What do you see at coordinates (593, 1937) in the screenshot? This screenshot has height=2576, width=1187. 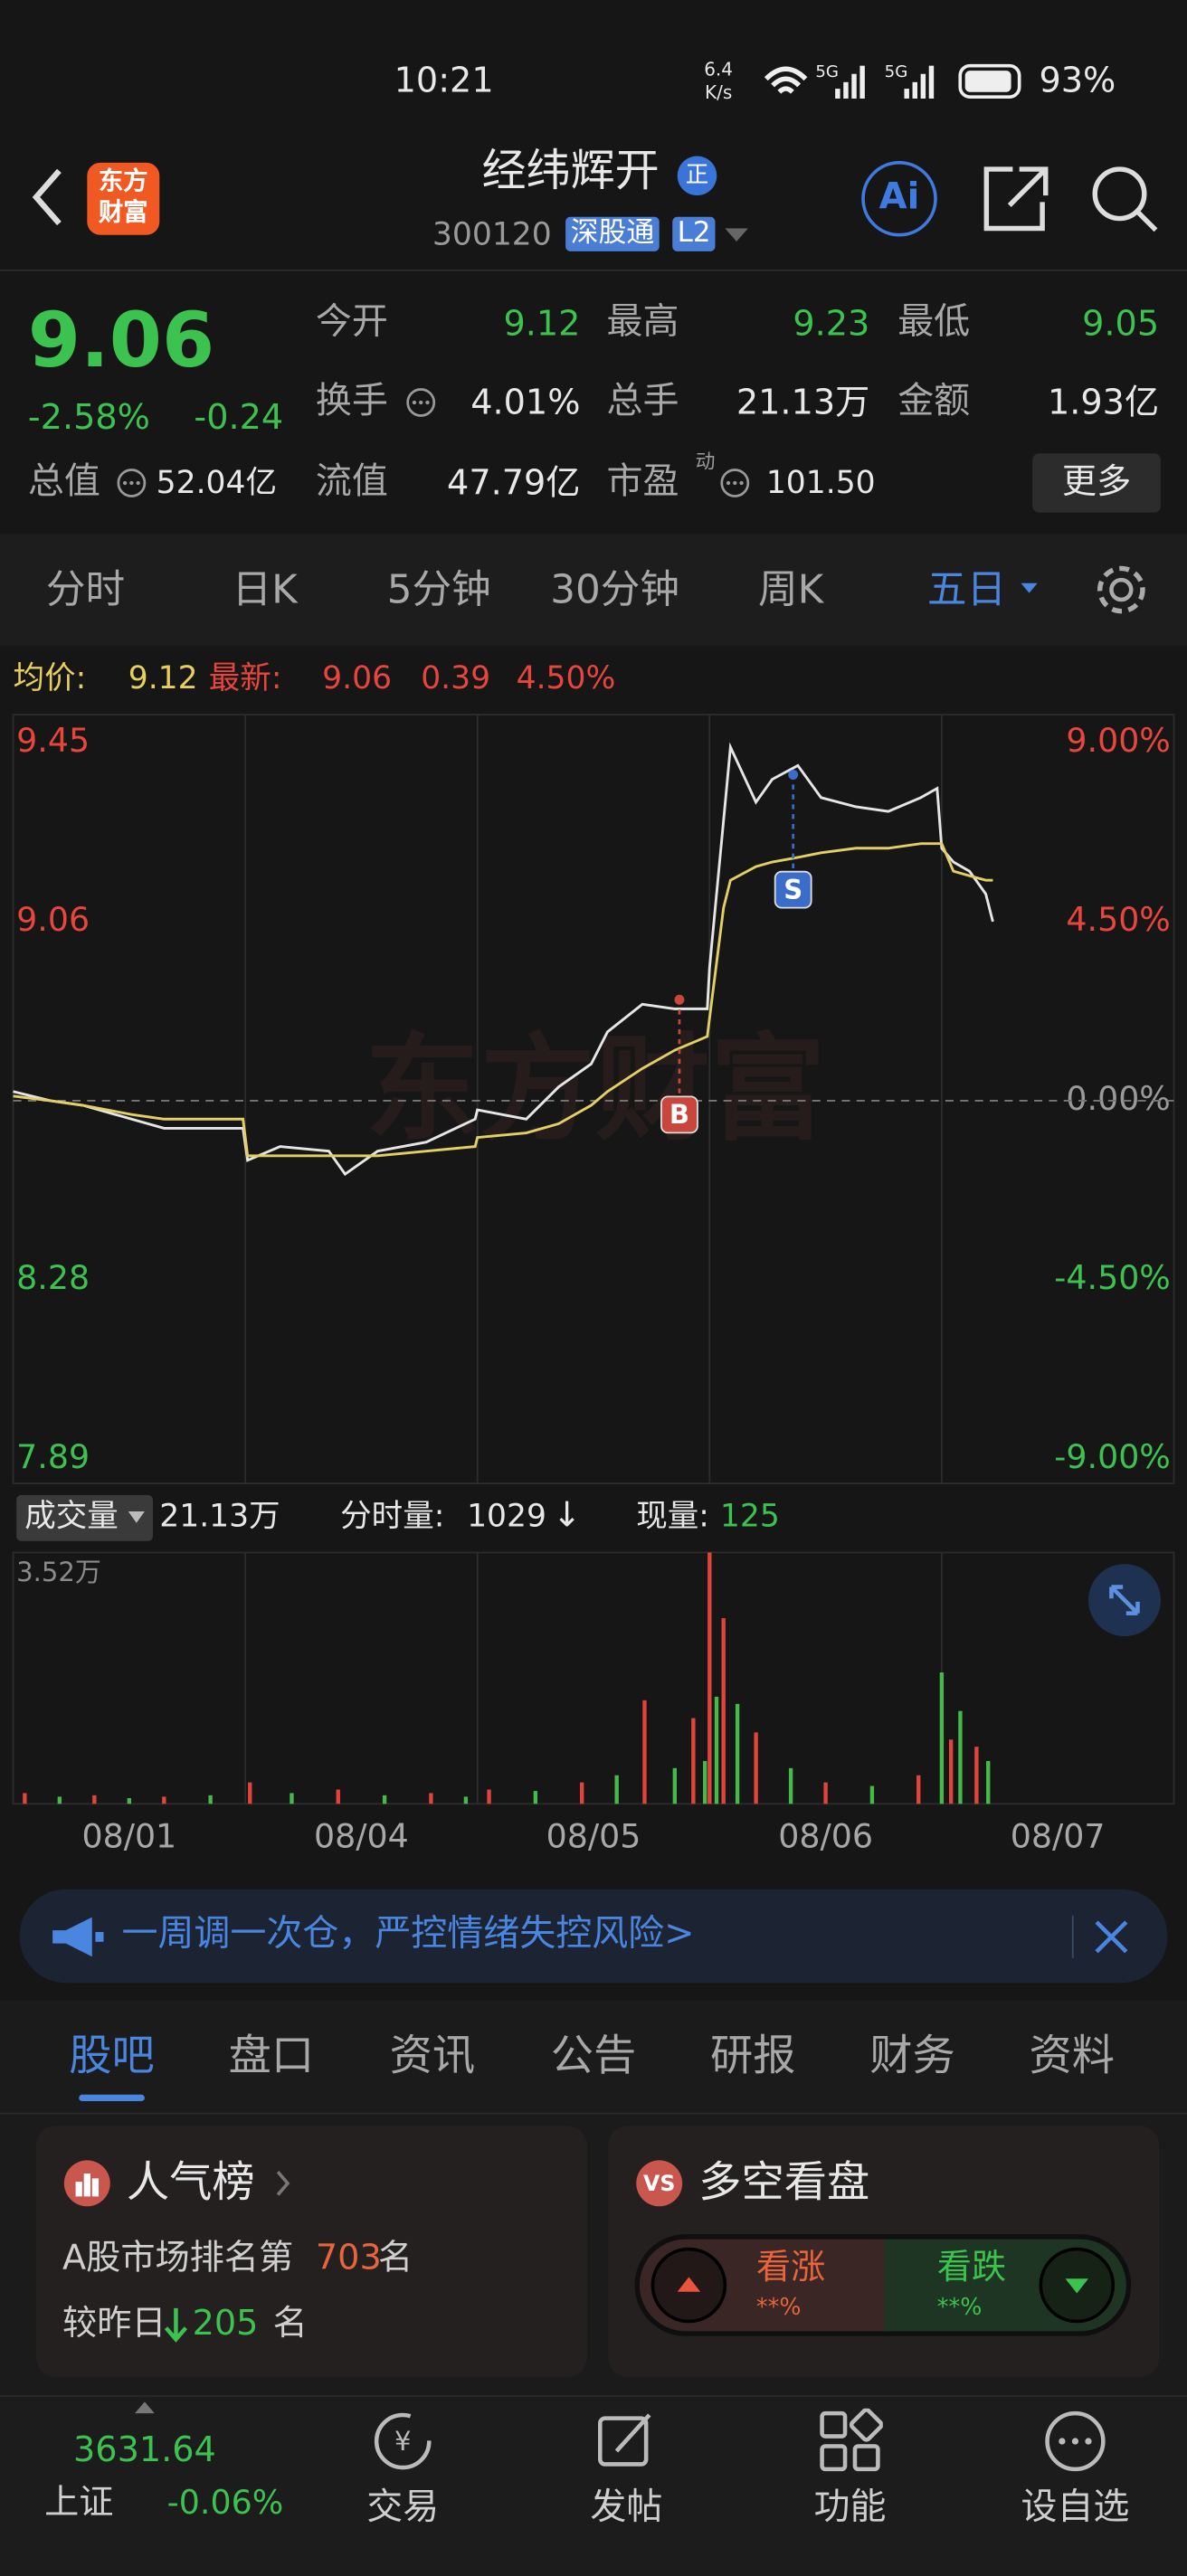 I see `notice-banner: 一周调一次仓，严控情绪失控风险>` at bounding box center [593, 1937].